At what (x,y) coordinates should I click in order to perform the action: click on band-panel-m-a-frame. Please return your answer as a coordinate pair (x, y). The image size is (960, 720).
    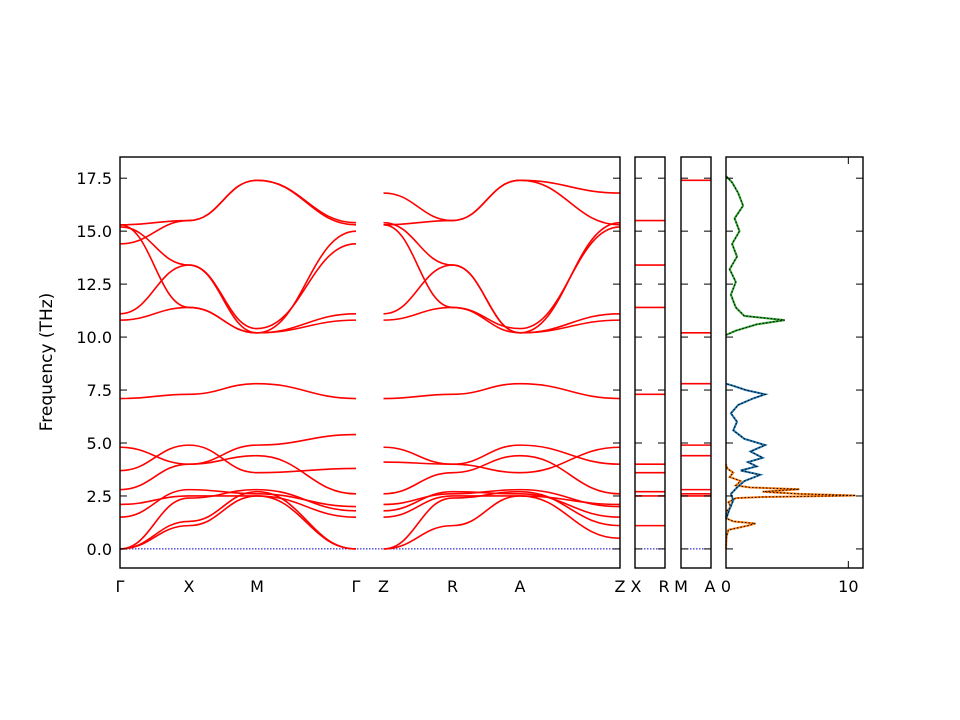
    Looking at the image, I should click on (696, 362).